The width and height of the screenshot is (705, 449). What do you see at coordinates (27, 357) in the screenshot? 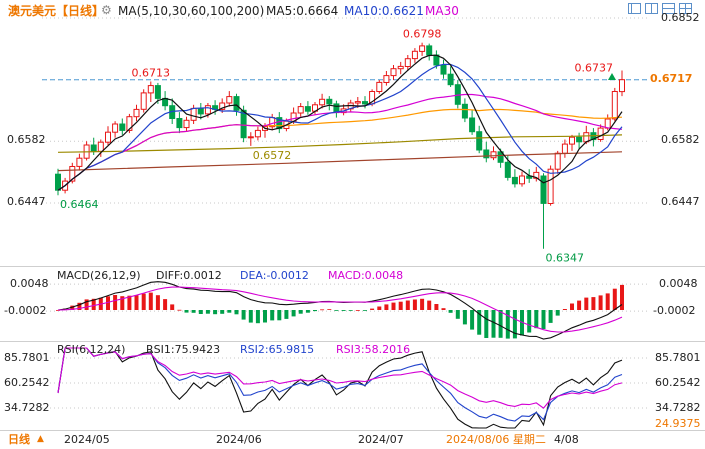
I see `rsi-axis-top-left: 85.7801` at bounding box center [27, 357].